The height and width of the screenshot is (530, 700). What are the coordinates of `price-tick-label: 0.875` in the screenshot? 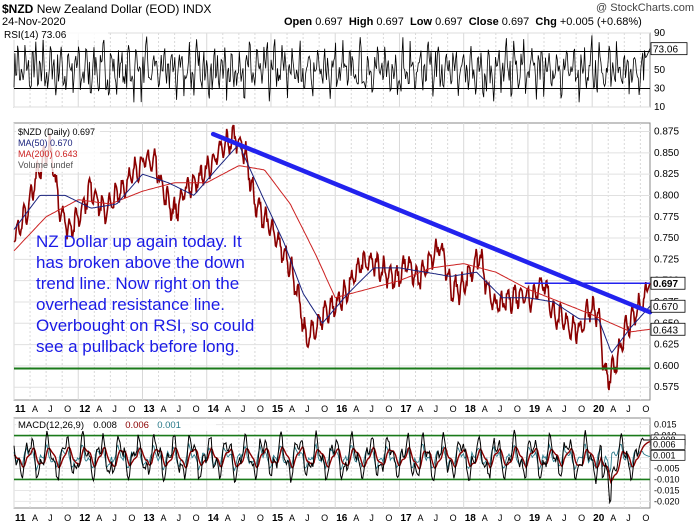 It's located at (666, 132).